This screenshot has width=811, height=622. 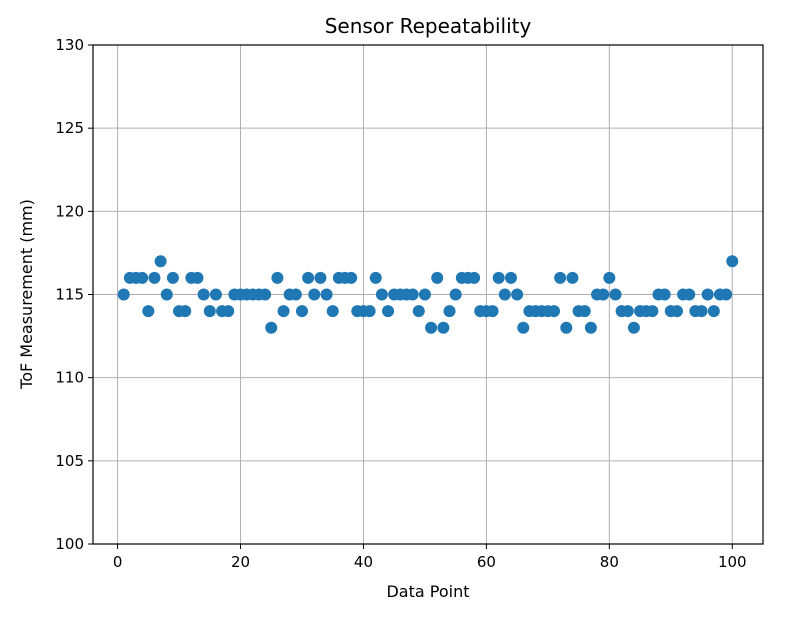 What do you see at coordinates (427, 591) in the screenshot?
I see `x-axis-label: Data Point` at bounding box center [427, 591].